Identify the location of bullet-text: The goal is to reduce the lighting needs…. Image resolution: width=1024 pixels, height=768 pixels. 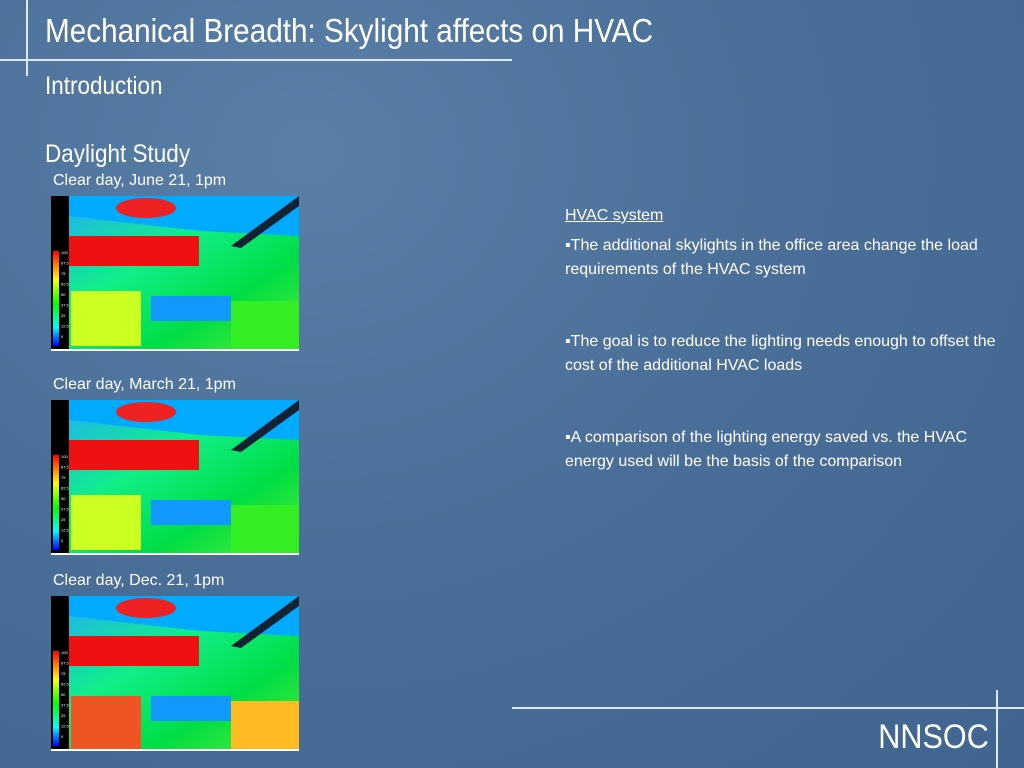
(780, 353).